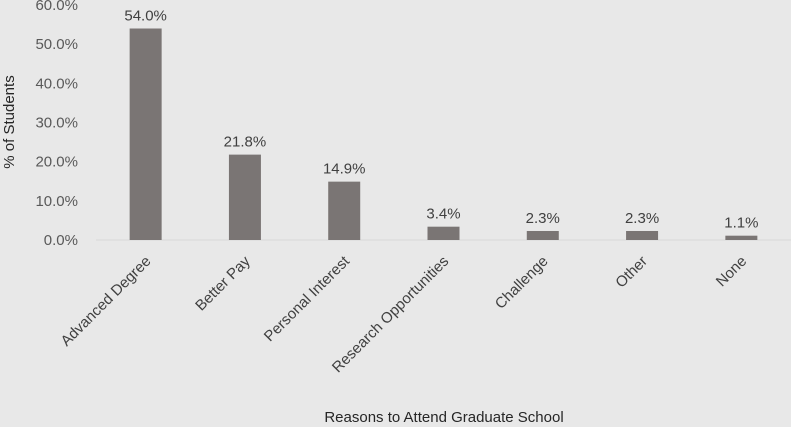 The width and height of the screenshot is (791, 427). I want to click on y-tick-label: 0.0%, so click(61, 240).